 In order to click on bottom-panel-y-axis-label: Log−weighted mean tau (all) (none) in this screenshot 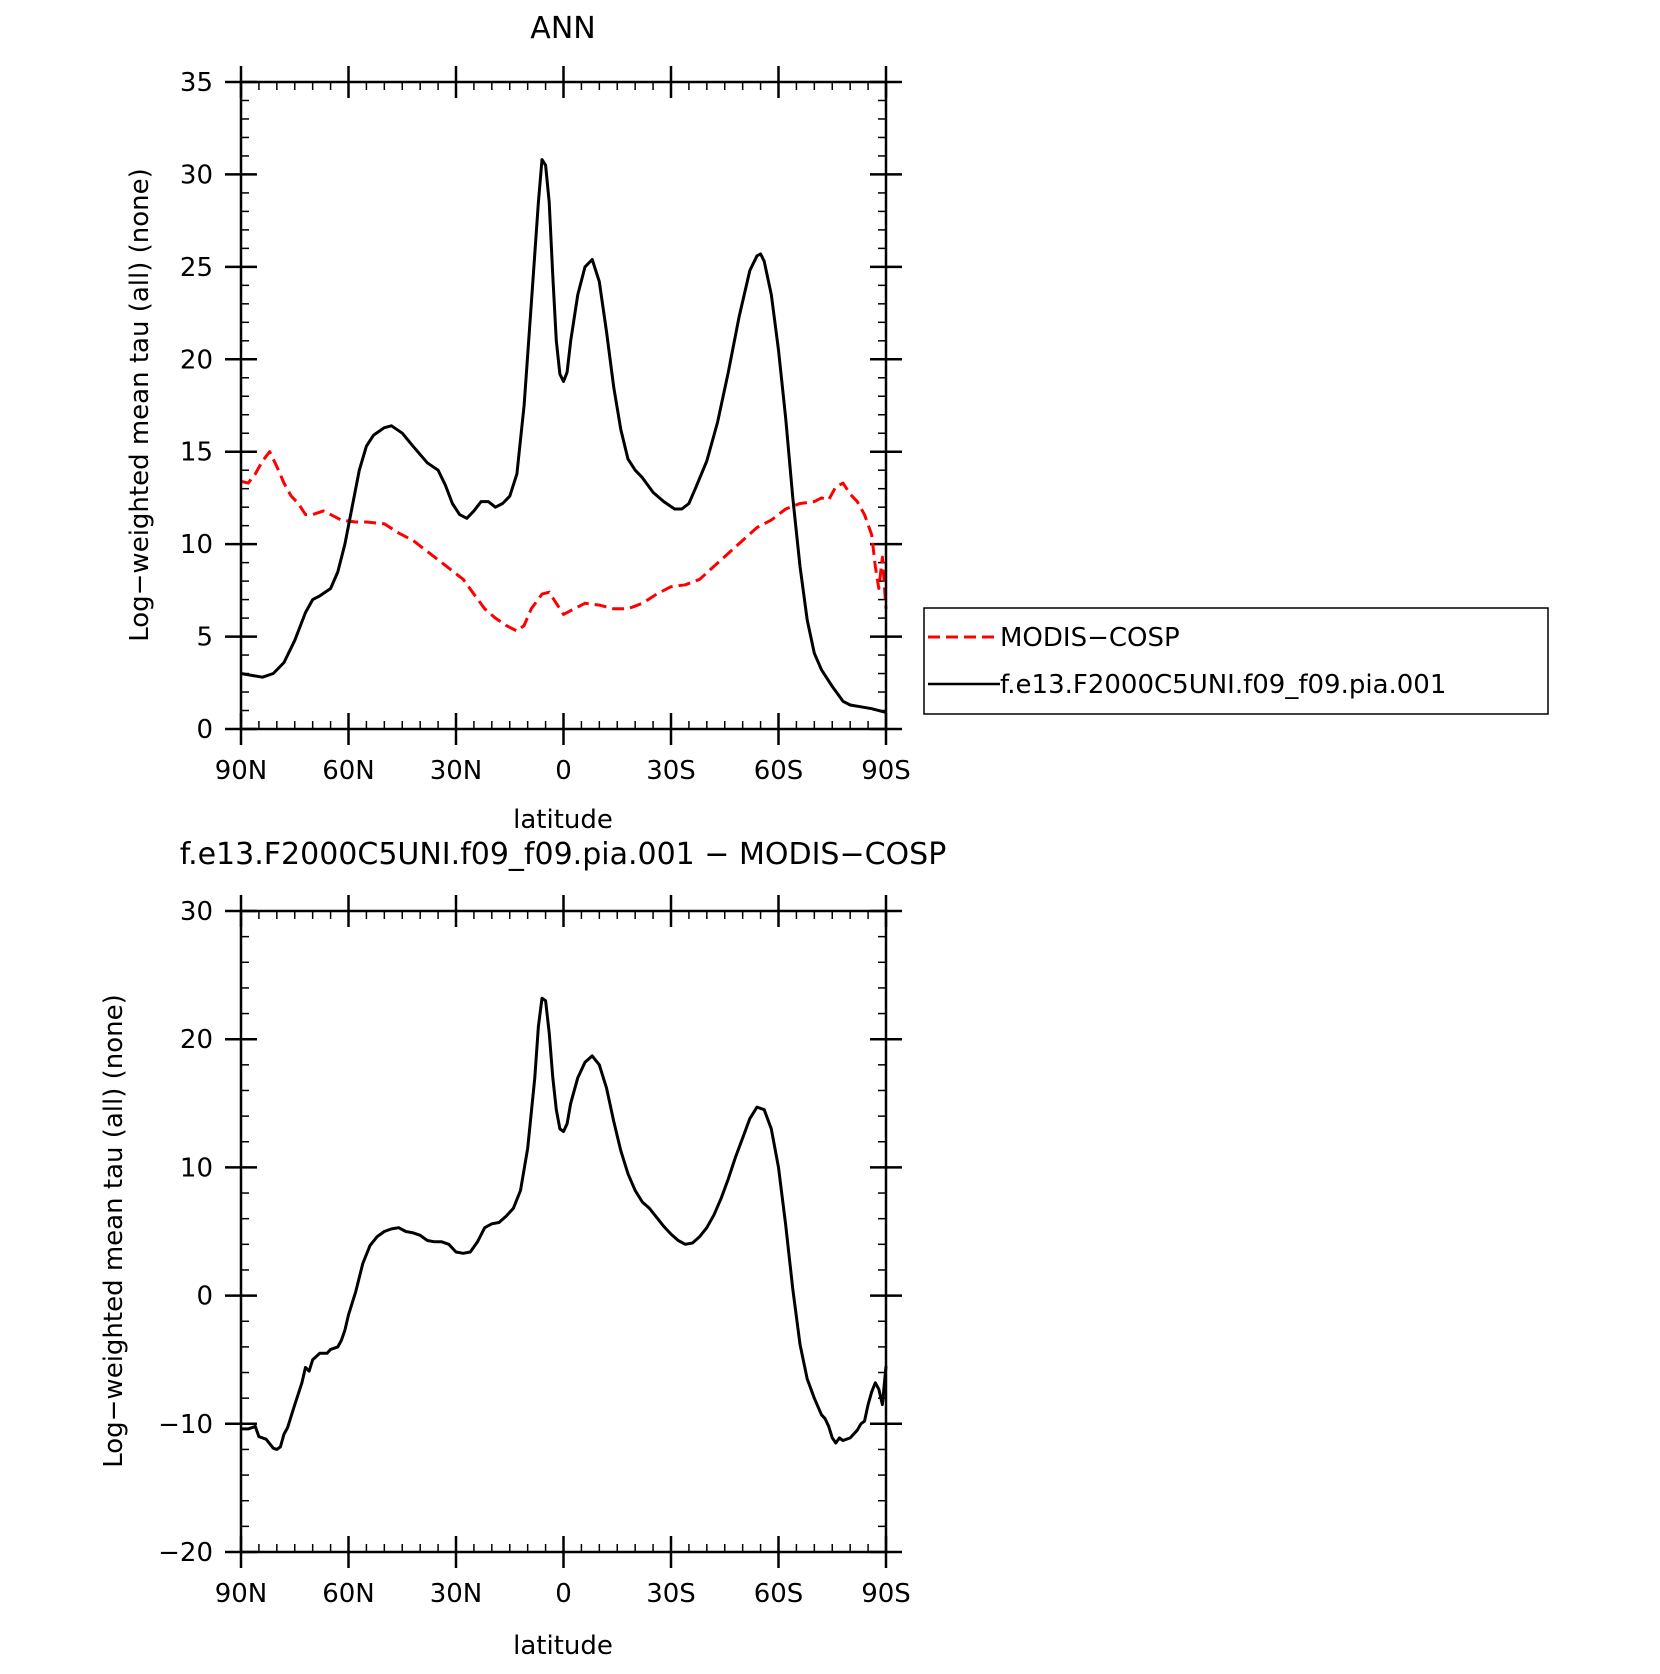, I will do `click(114, 1231)`.